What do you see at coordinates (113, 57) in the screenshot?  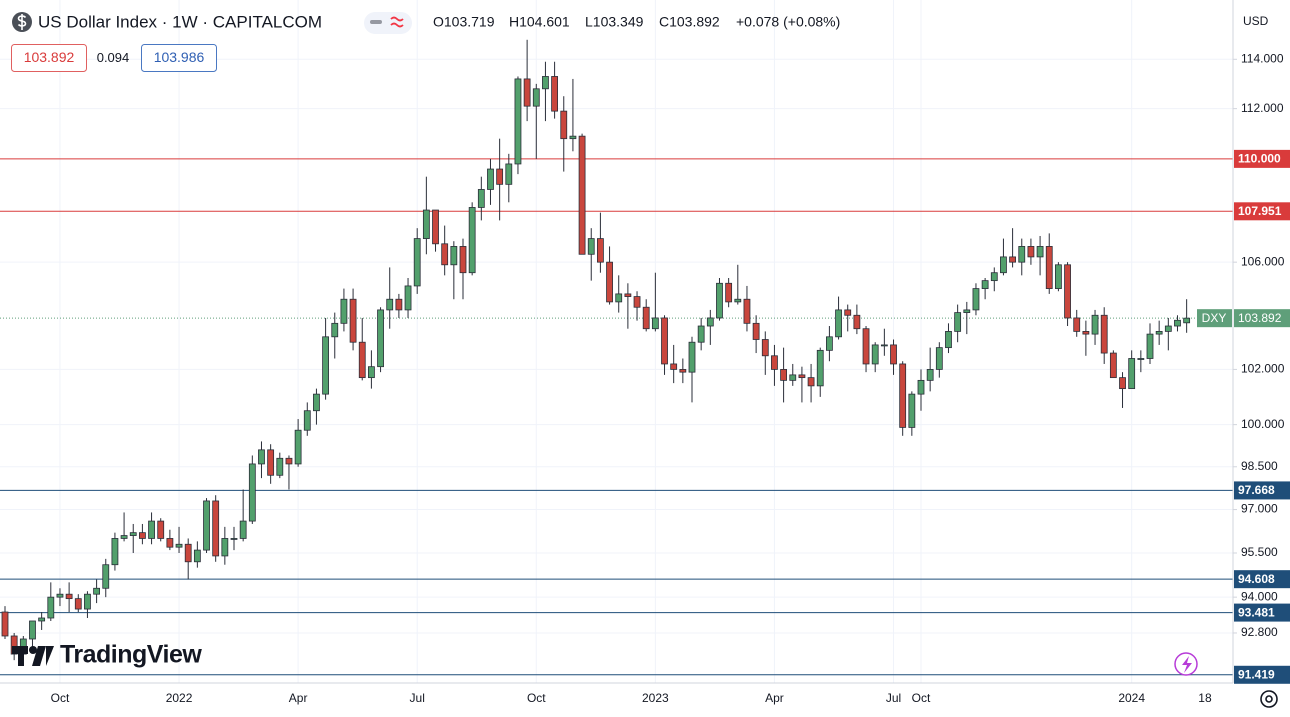 I see `spread: 0.094` at bounding box center [113, 57].